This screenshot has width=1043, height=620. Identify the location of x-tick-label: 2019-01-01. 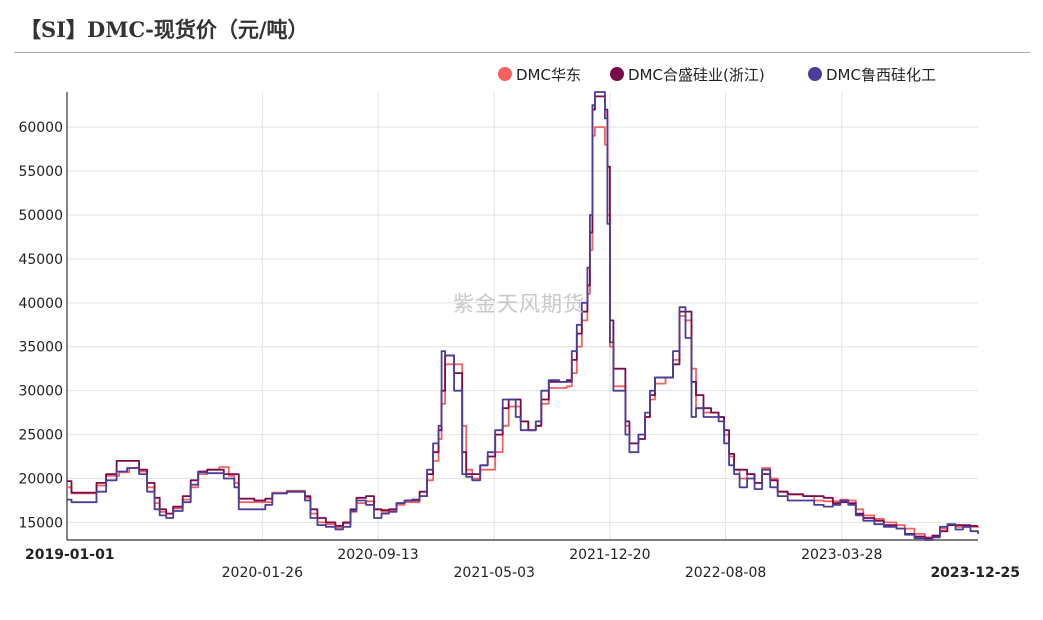
(70, 555).